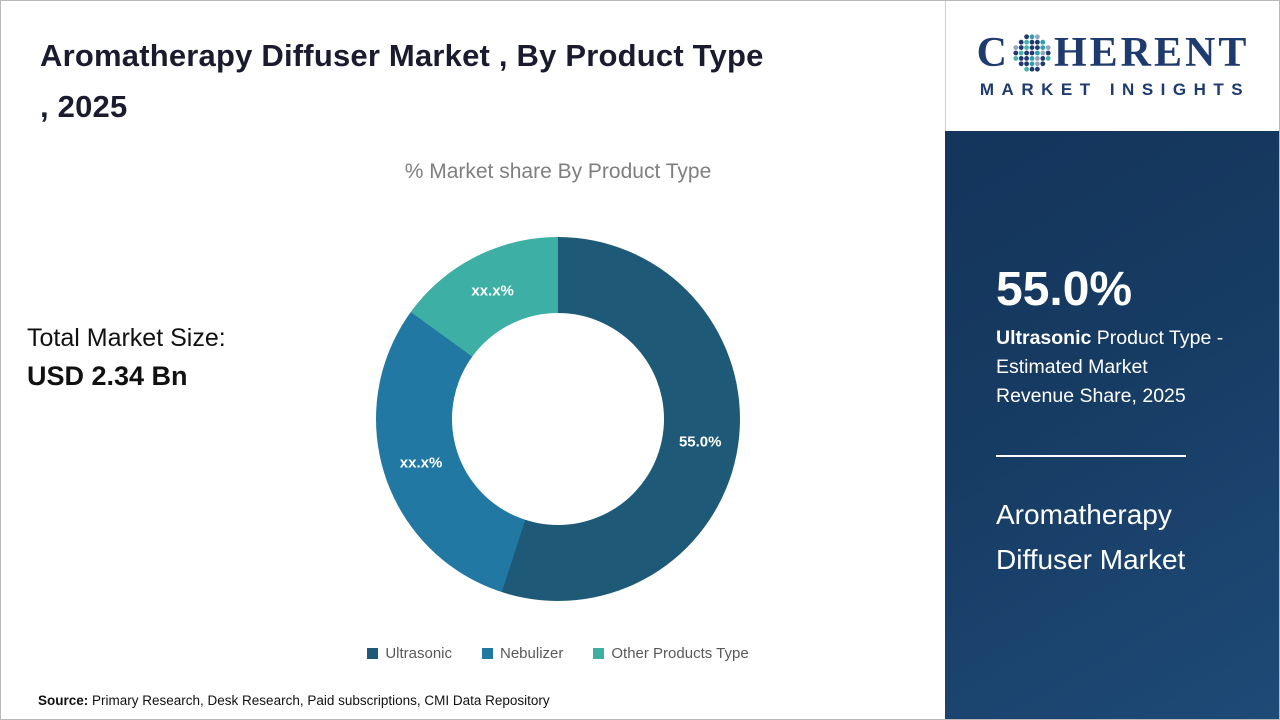 The image size is (1280, 720). I want to click on legend-label-other: Other Products Type, so click(680, 653).